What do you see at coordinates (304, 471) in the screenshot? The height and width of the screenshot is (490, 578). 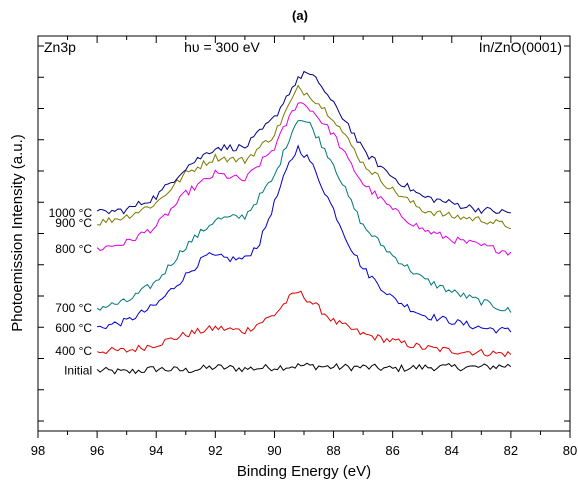 I see `x-axis-label: Binding Energy (eV)` at bounding box center [304, 471].